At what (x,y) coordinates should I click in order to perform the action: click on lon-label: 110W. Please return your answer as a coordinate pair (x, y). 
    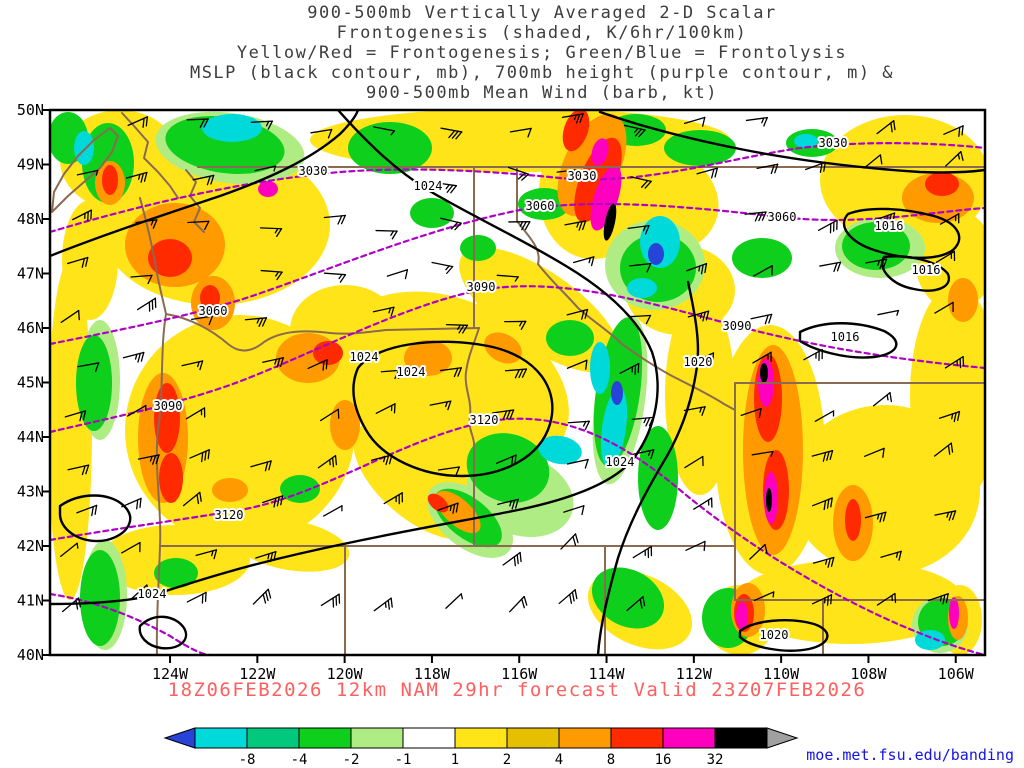
    Looking at the image, I should click on (781, 674).